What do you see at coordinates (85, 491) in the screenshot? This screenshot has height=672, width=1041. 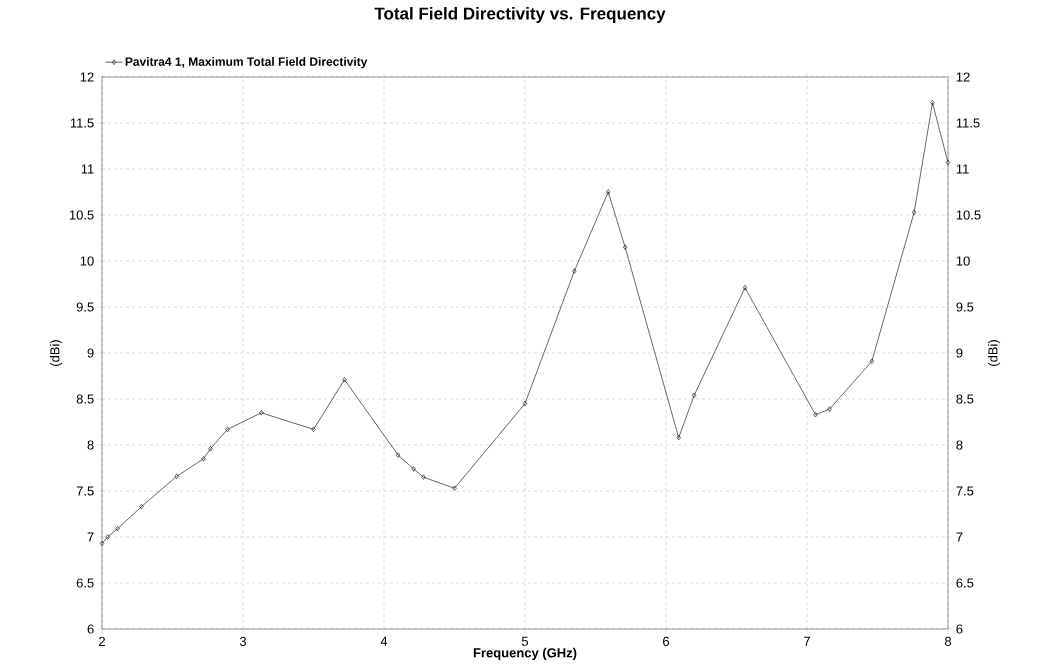 I see `y-tick-label: 7.5` at bounding box center [85, 491].